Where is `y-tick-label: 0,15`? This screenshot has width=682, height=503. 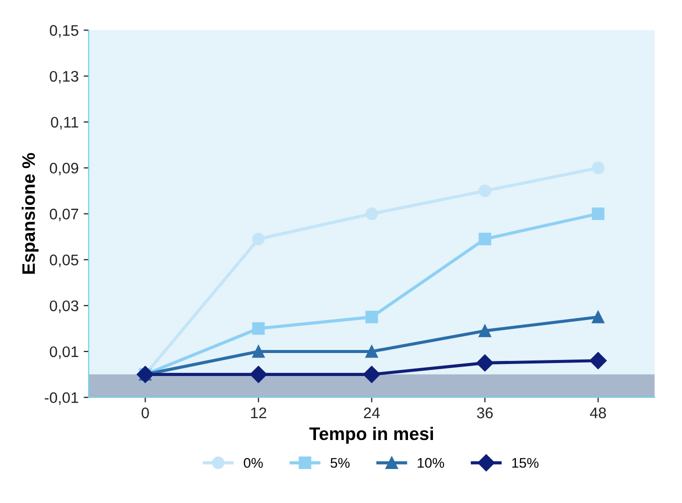
y-tick-label: 0,15 is located at coordinates (64, 31).